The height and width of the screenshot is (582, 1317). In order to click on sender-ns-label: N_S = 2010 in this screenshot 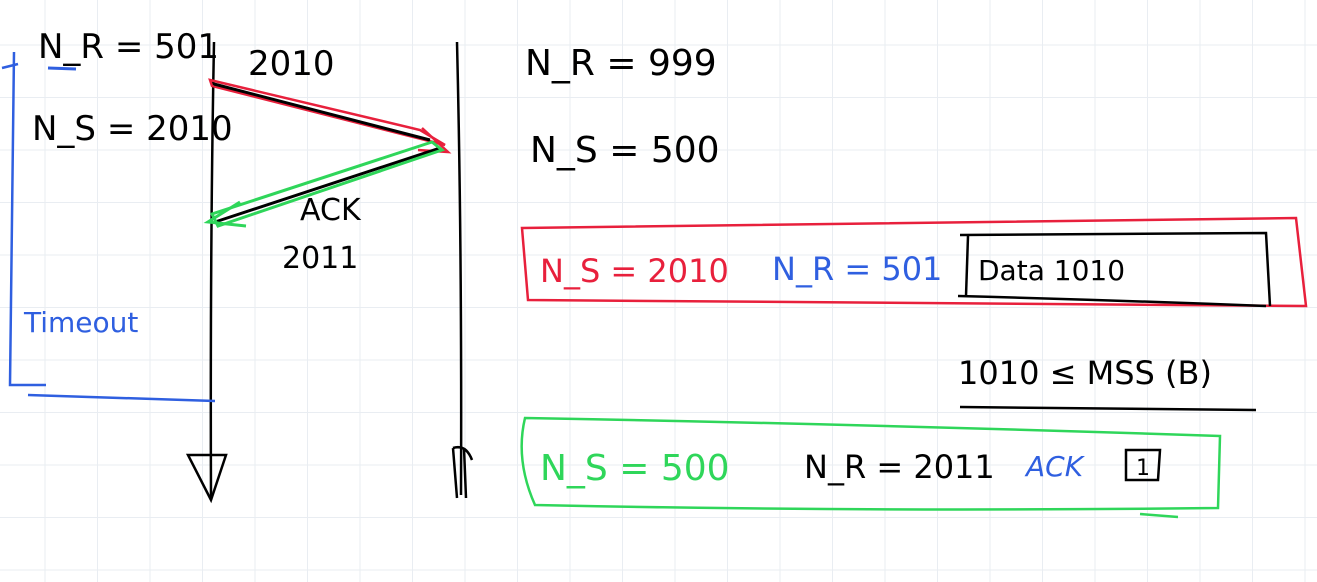, I will do `click(132, 129)`.